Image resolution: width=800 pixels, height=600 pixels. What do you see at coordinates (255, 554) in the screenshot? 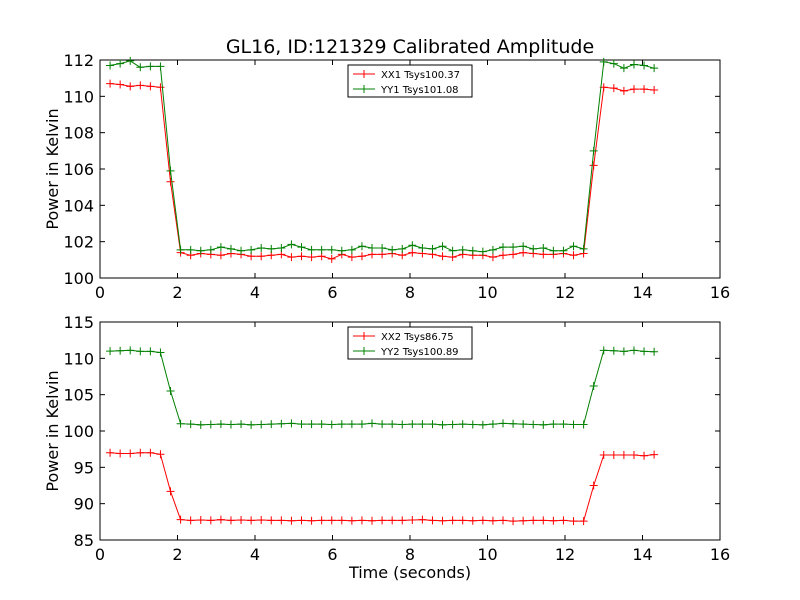
I see `x-tick-label: 4` at bounding box center [255, 554].